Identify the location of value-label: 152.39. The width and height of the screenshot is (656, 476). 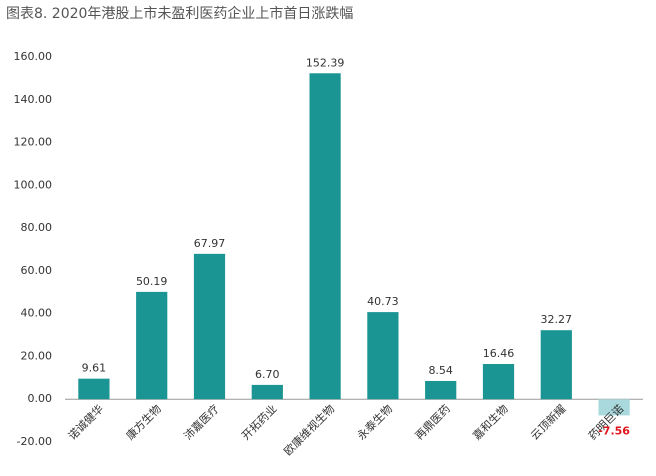
(325, 62).